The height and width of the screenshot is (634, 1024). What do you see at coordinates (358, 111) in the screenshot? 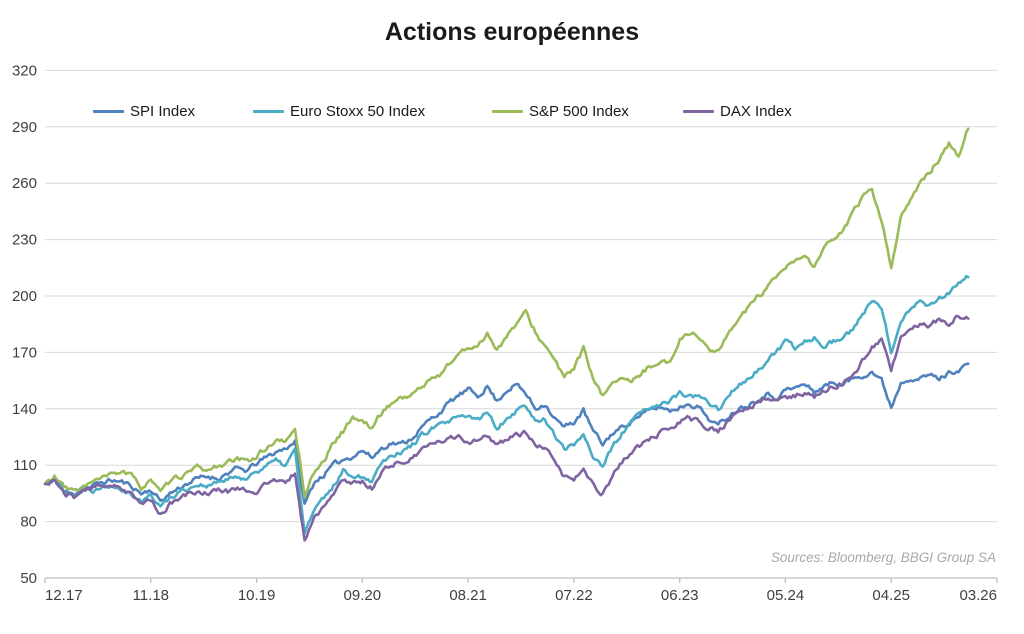
I see `legend-label: Euro Stoxx 50 Index` at bounding box center [358, 111].